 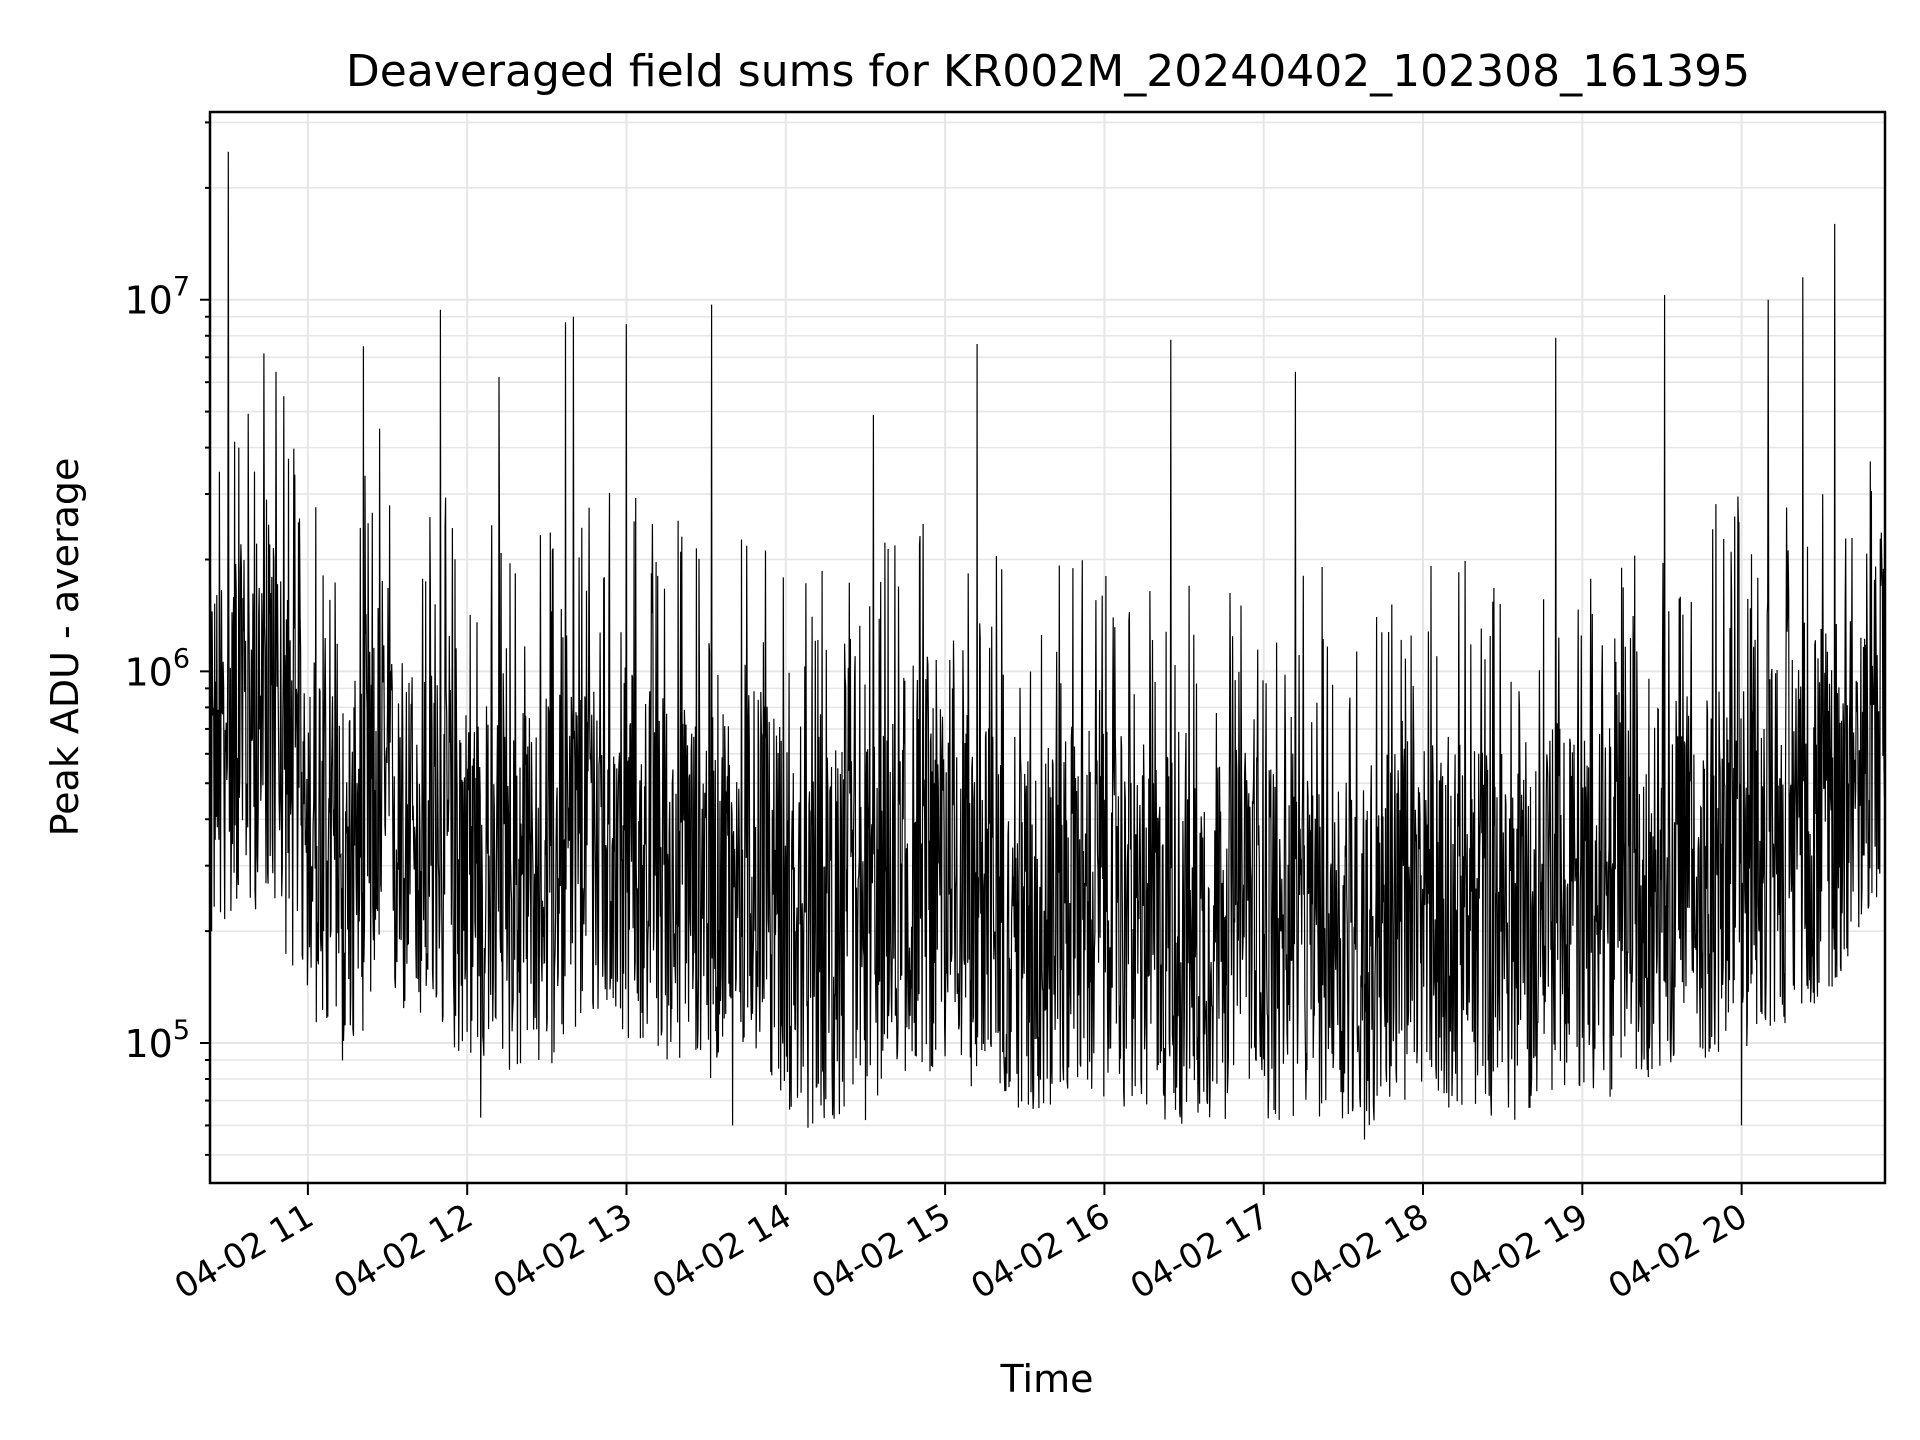 I want to click on x-axis-label: Time, so click(x=1047, y=1379).